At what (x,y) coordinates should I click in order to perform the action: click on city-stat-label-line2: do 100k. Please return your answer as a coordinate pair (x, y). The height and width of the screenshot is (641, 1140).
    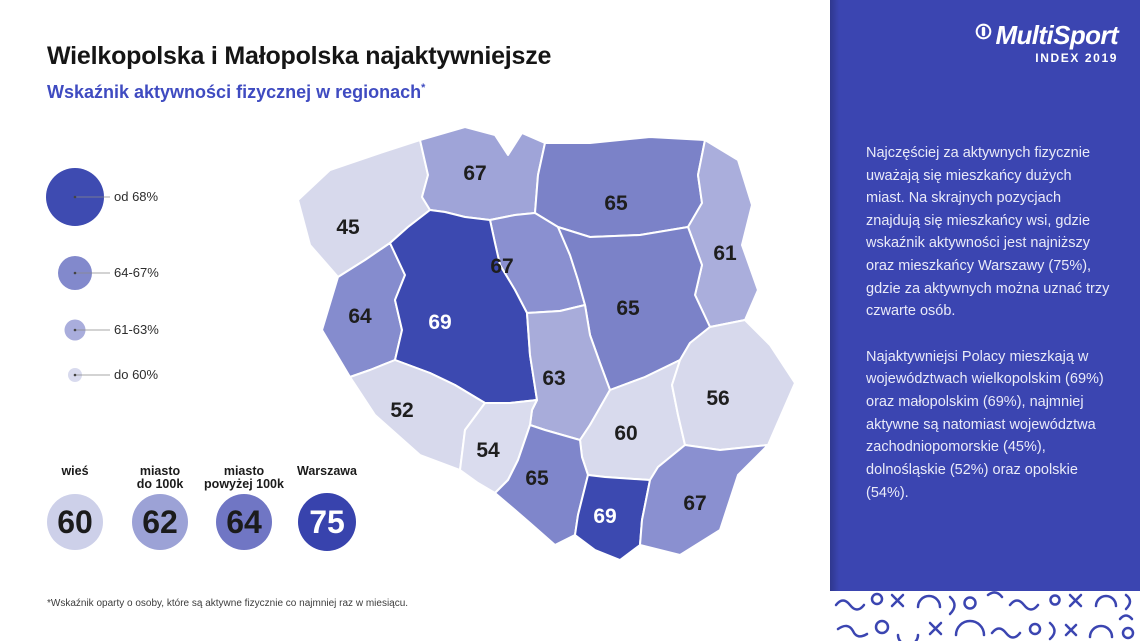
    Looking at the image, I should click on (160, 484).